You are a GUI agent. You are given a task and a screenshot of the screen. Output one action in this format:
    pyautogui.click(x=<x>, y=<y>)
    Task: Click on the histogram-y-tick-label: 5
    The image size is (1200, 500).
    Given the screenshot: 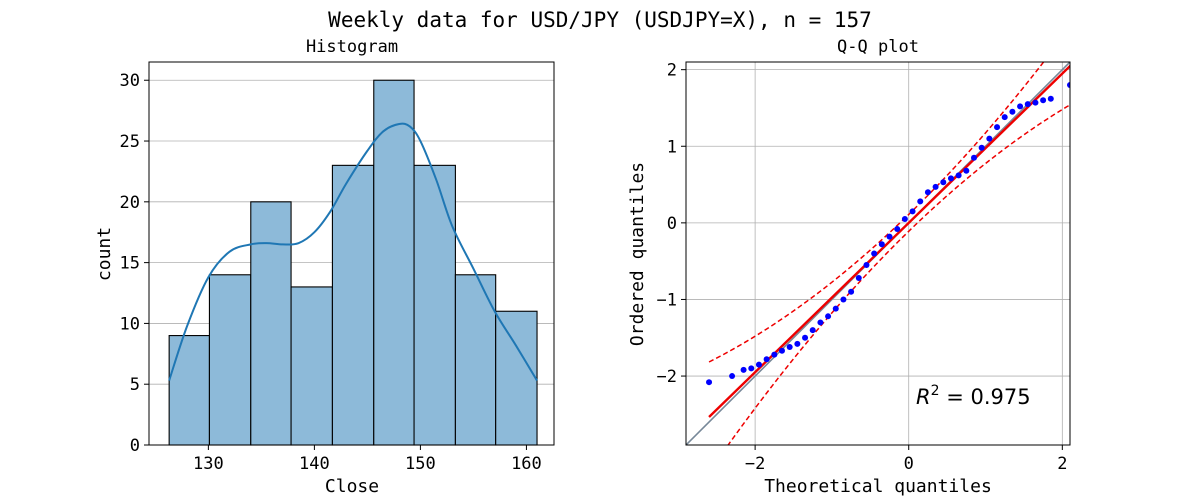 What is the action you would take?
    pyautogui.click(x=135, y=385)
    